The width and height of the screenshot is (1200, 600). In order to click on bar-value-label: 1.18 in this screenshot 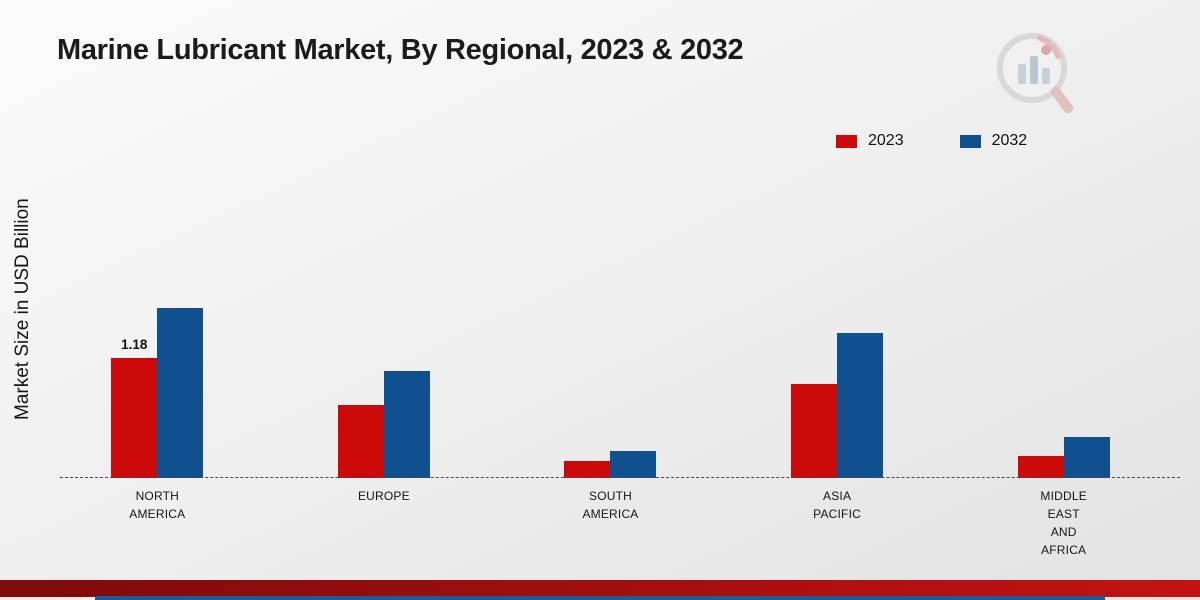, I will do `click(134, 344)`.